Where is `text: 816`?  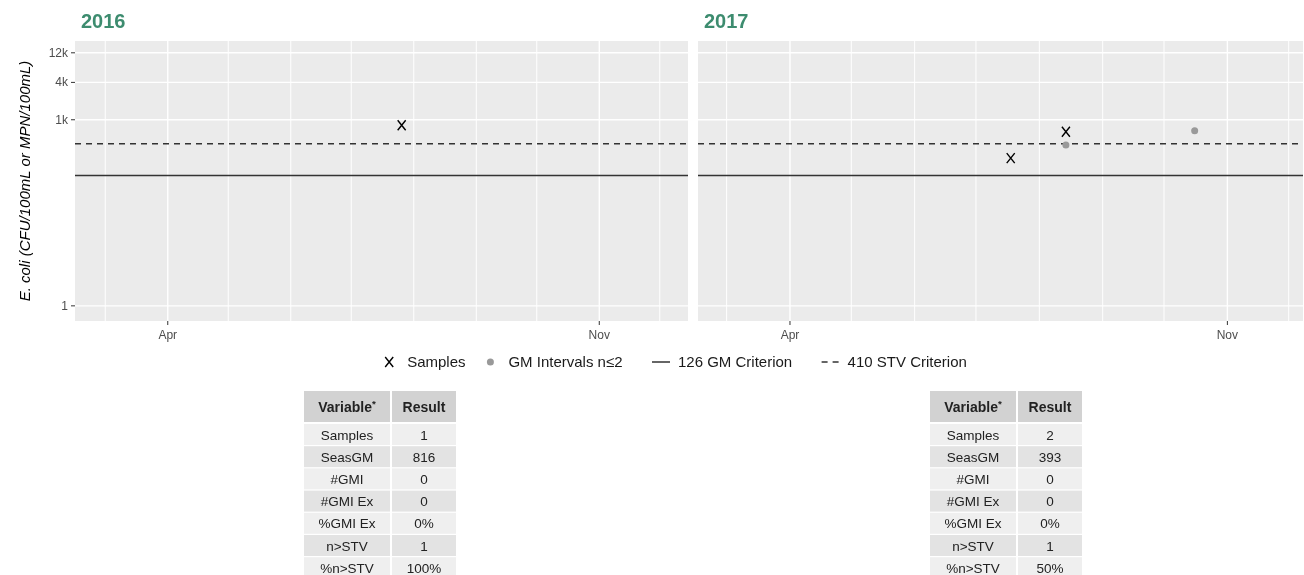 text: 816 is located at coordinates (424, 457).